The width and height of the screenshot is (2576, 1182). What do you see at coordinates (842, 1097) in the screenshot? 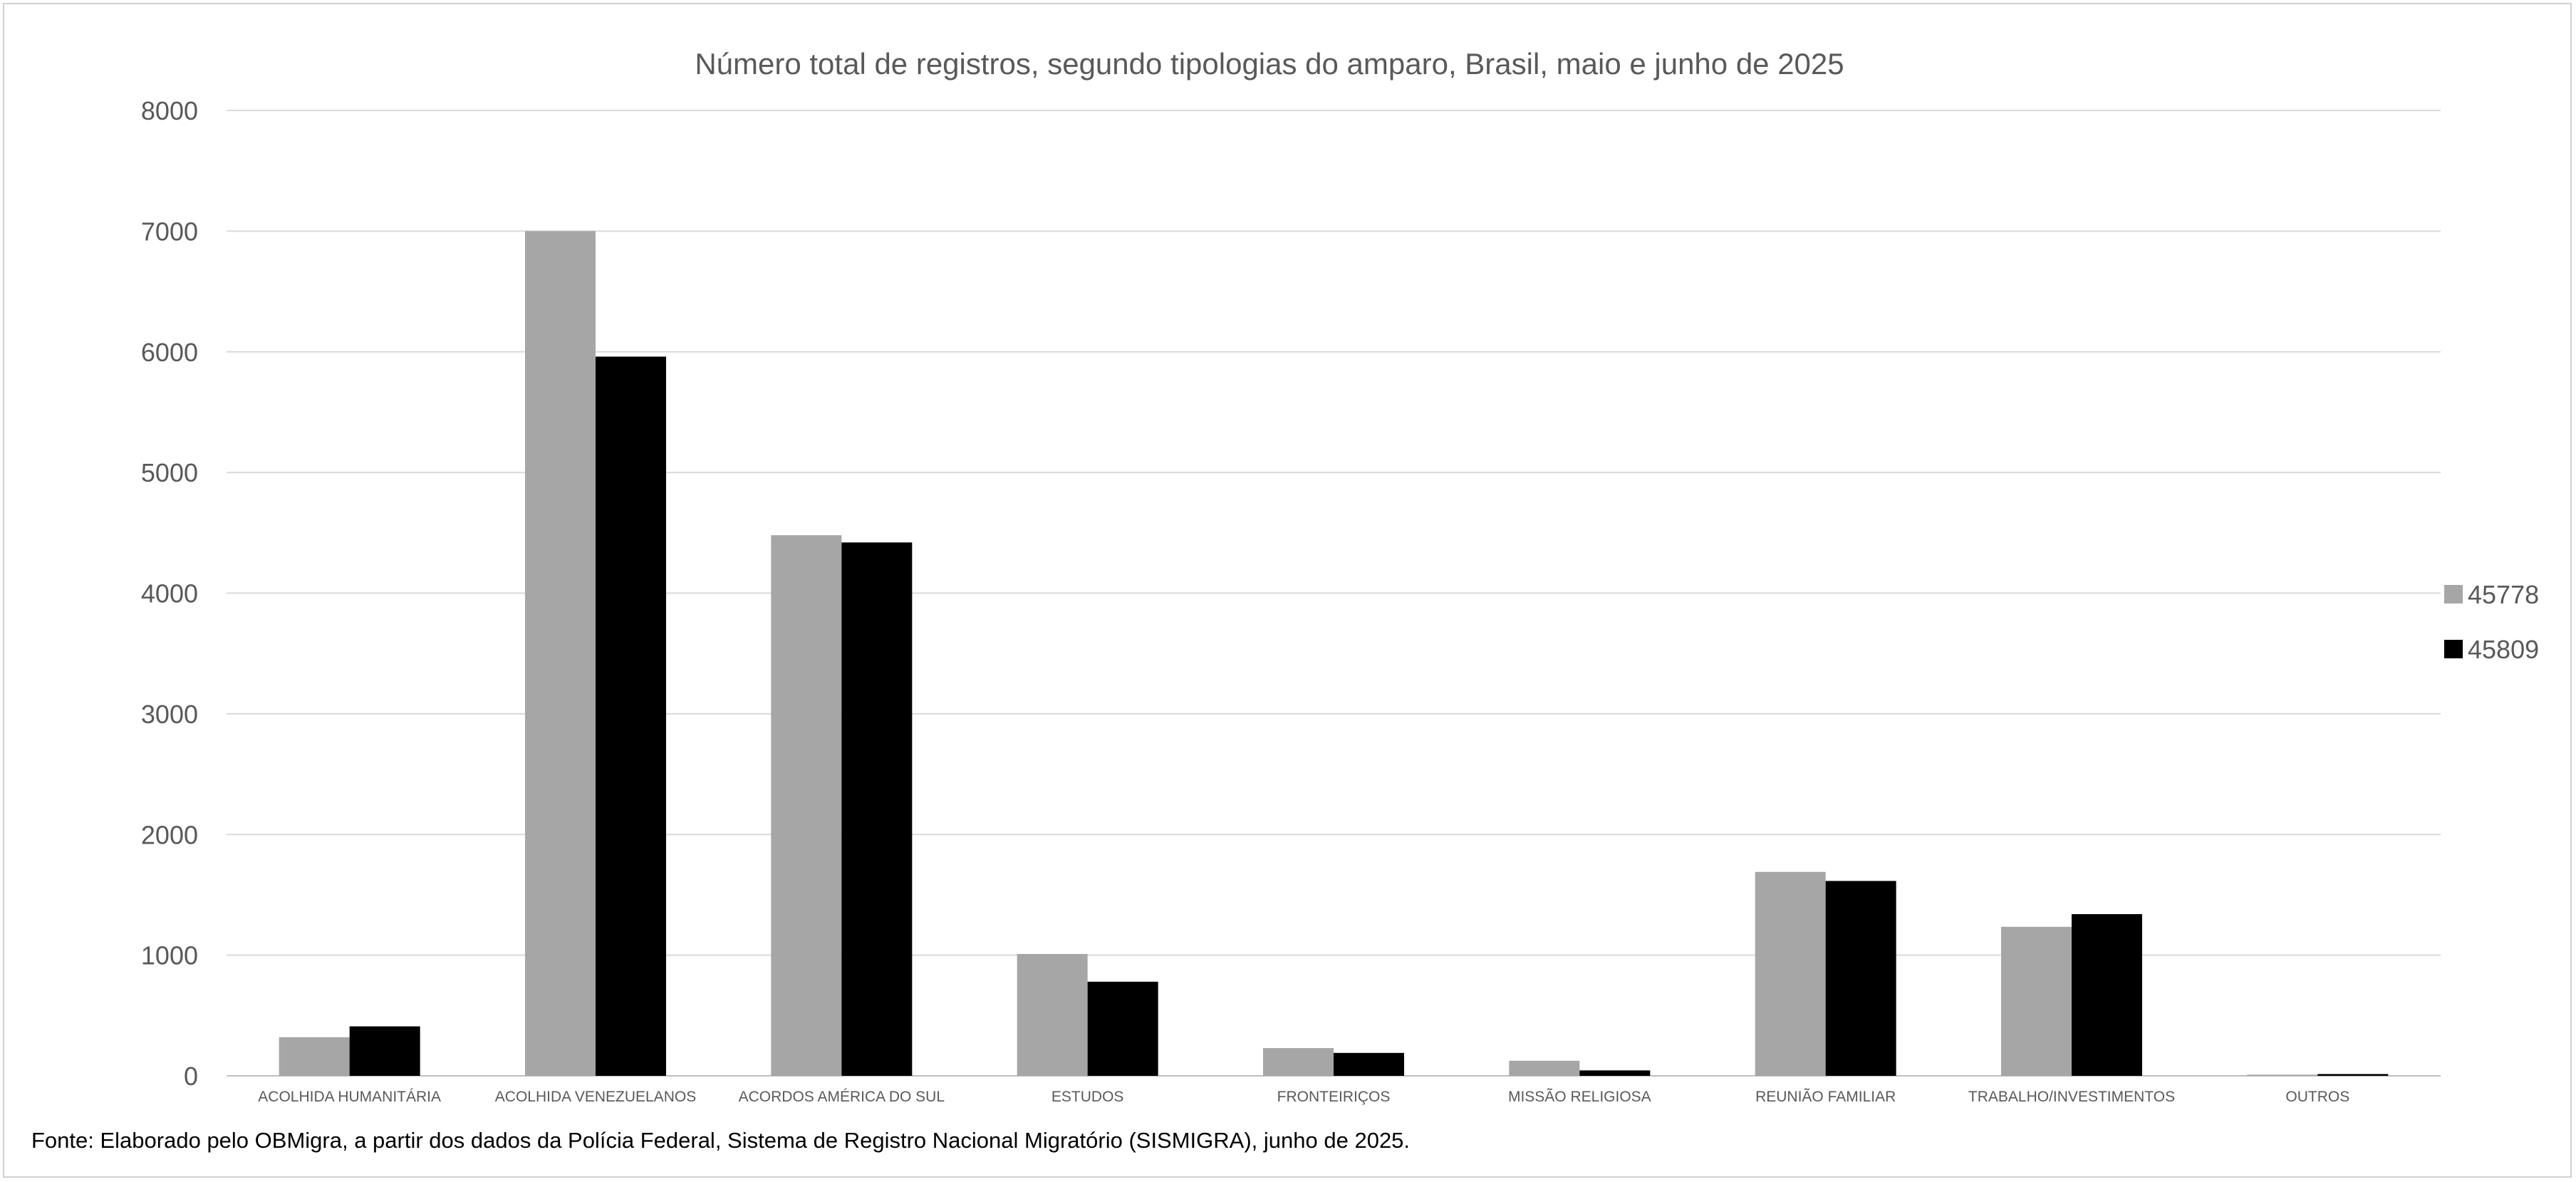
I see `x-tick-label: ACORDOS AMÉRICA DO SUL` at bounding box center [842, 1097].